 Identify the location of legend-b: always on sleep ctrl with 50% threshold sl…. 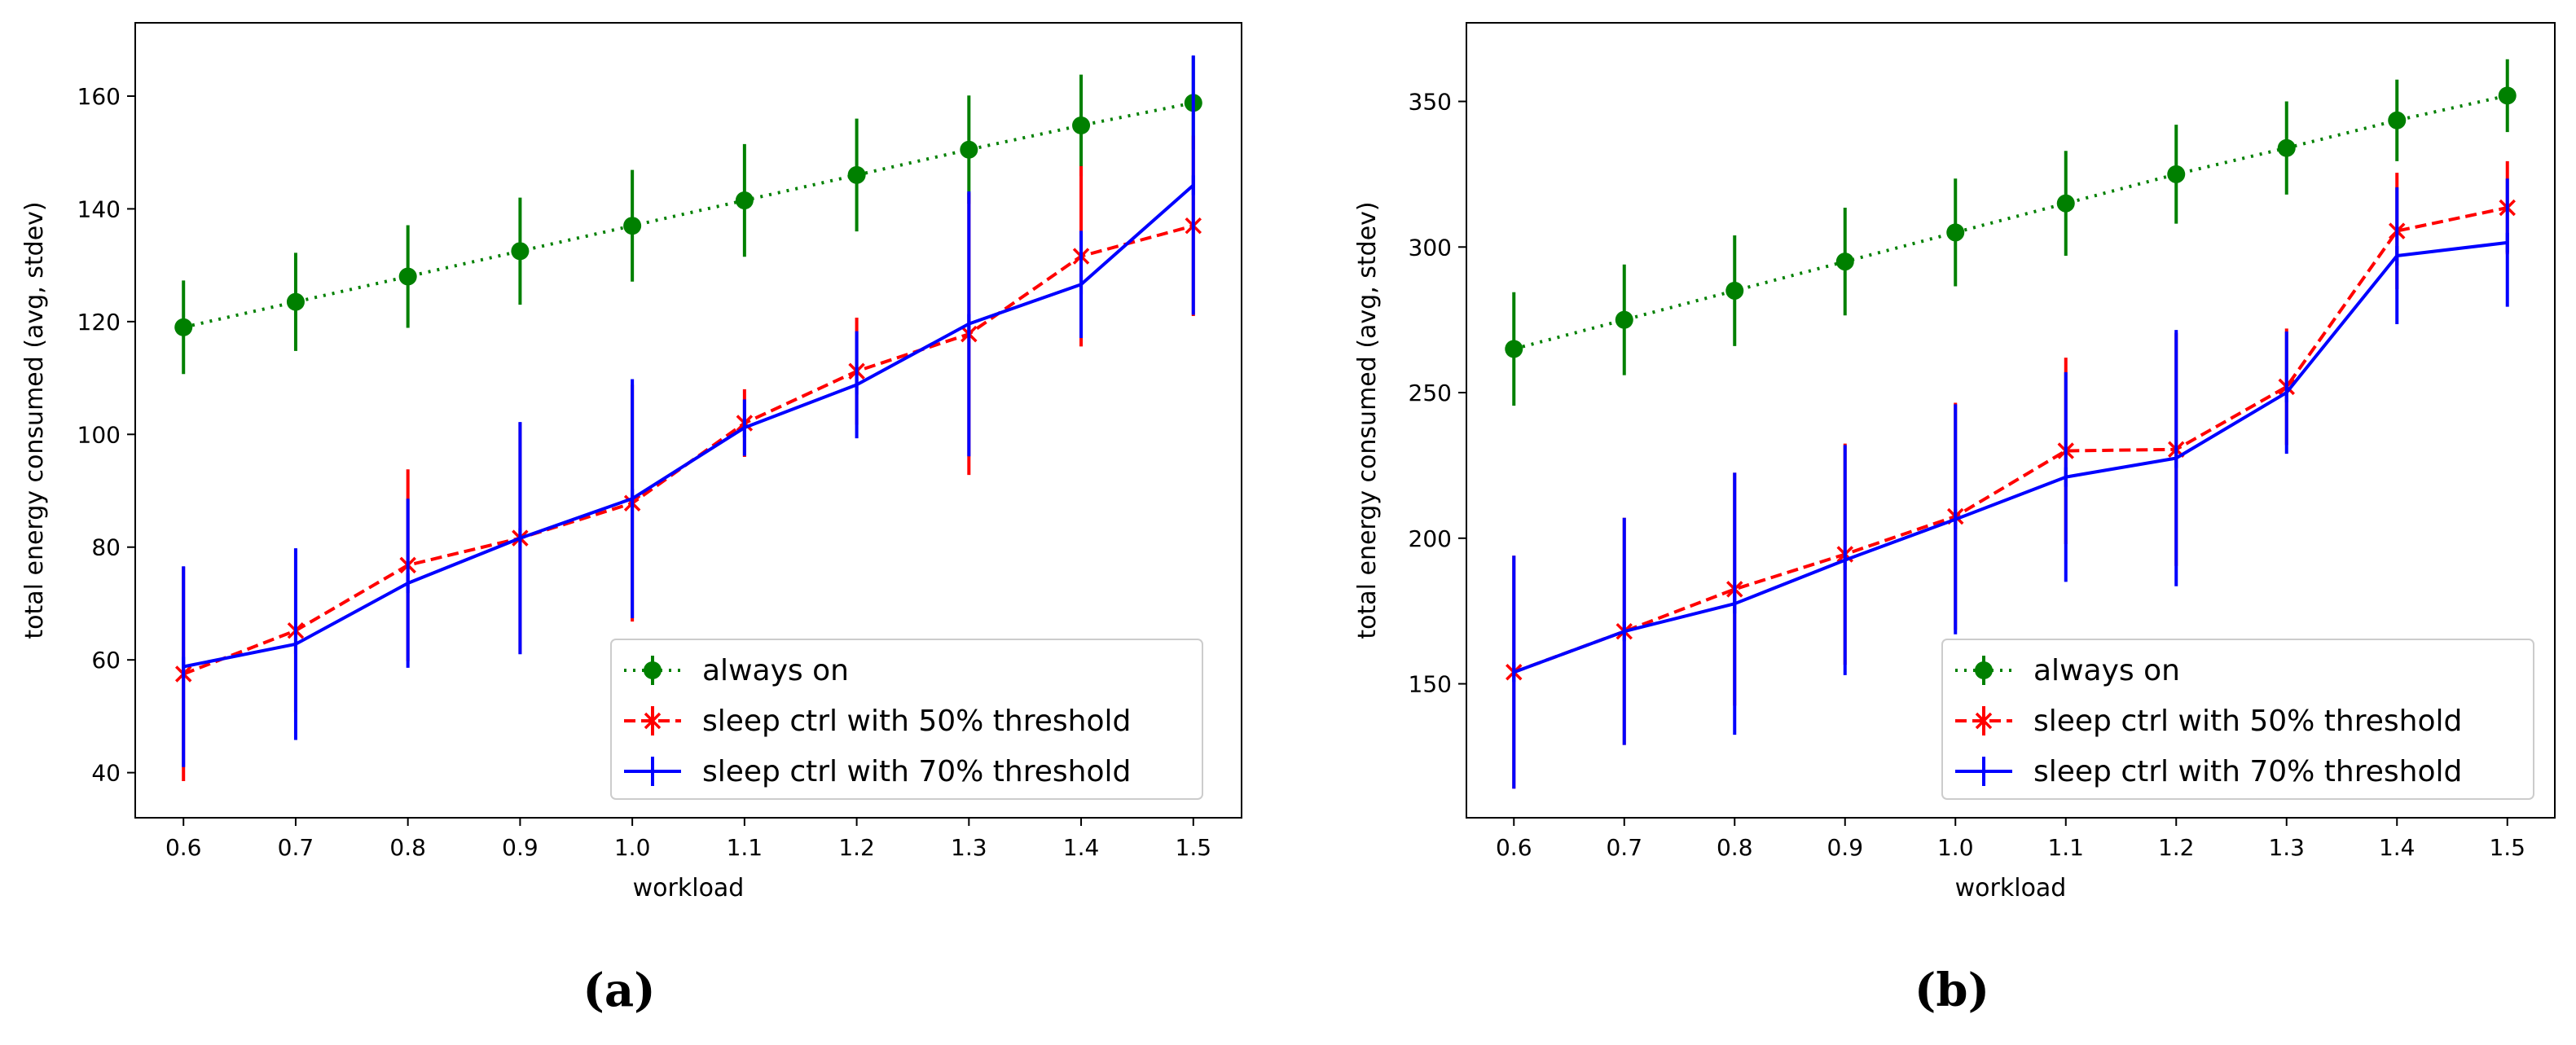
(2237, 719).